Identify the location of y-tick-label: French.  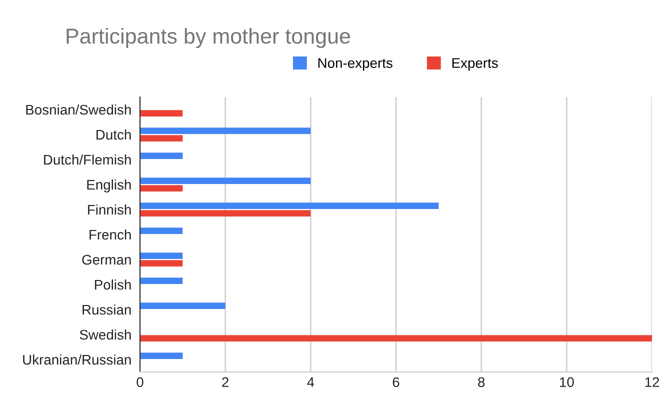
(110, 234).